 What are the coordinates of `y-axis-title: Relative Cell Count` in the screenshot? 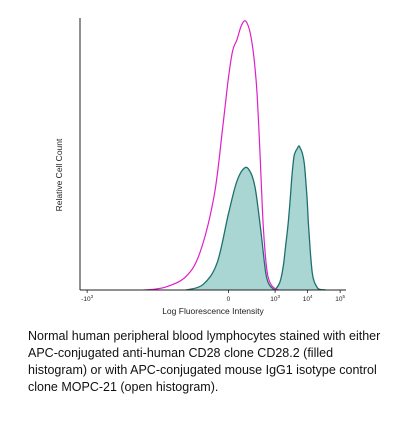 It's located at (59, 174).